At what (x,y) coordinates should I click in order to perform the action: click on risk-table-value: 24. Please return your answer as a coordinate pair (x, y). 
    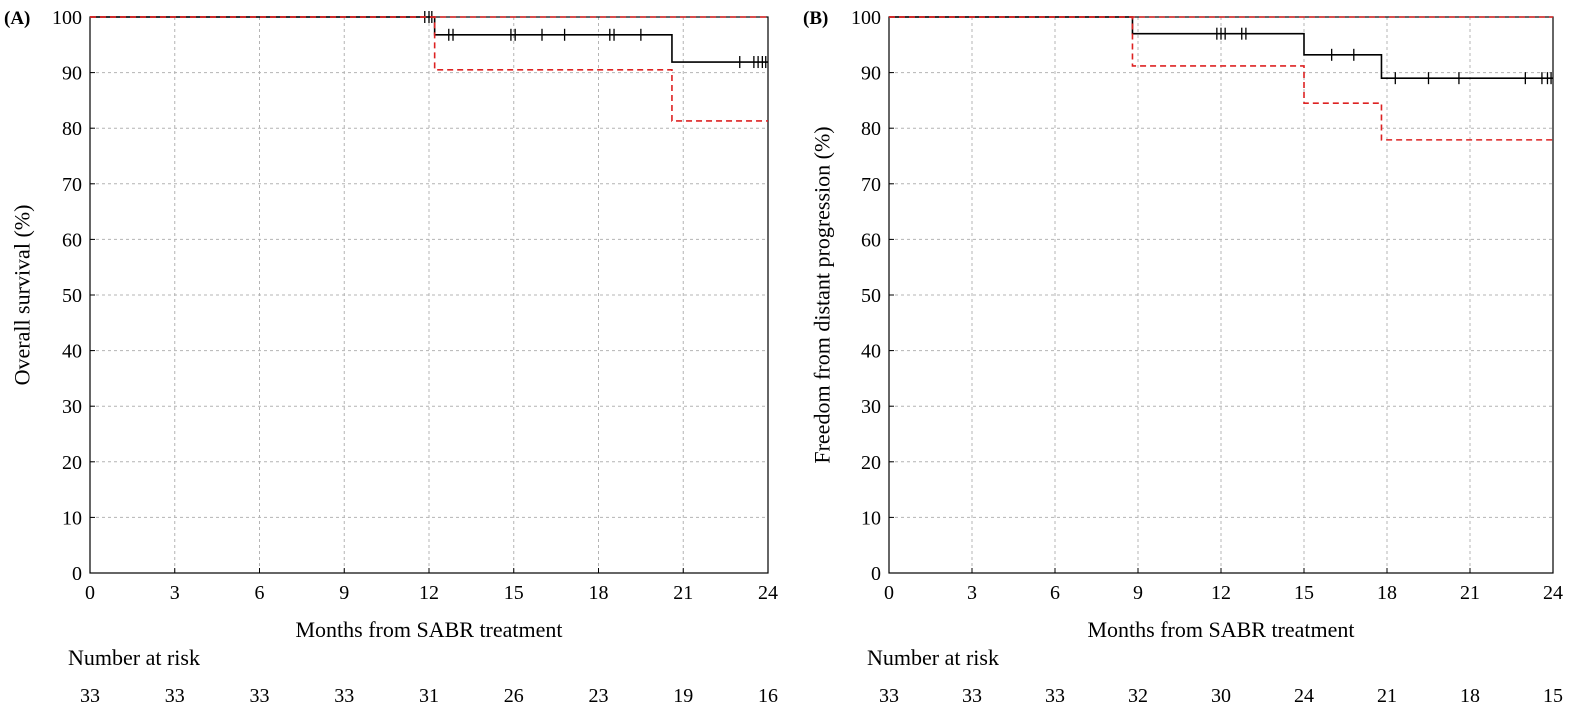
    Looking at the image, I should click on (1304, 696).